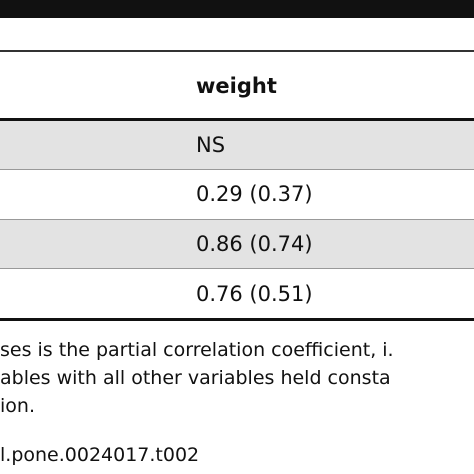 The image size is (474, 474). Describe the element at coordinates (237, 51) in the screenshot. I see `header-rule` at that location.